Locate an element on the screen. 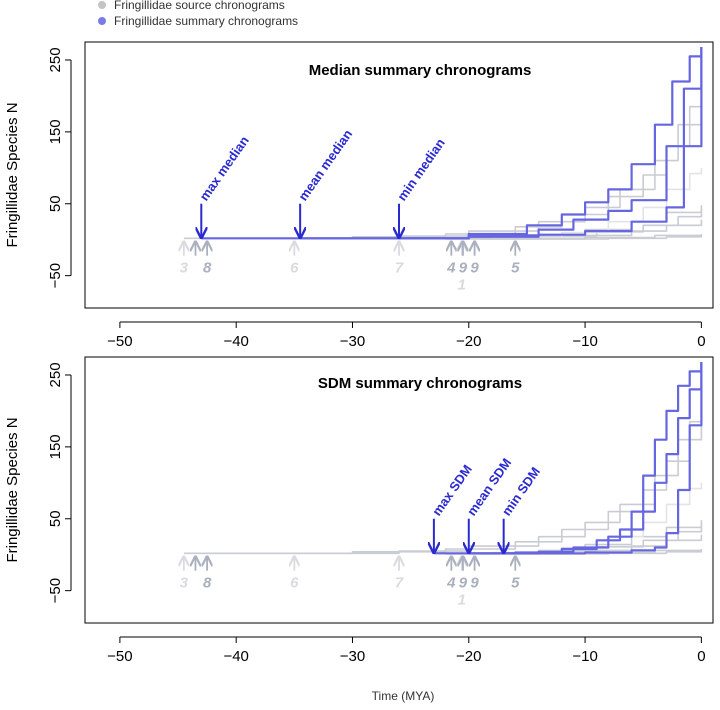 Image resolution: width=720 pixels, height=710 pixels. y-axis-label-sdm: Fringillidae Species N is located at coordinates (12, 489).